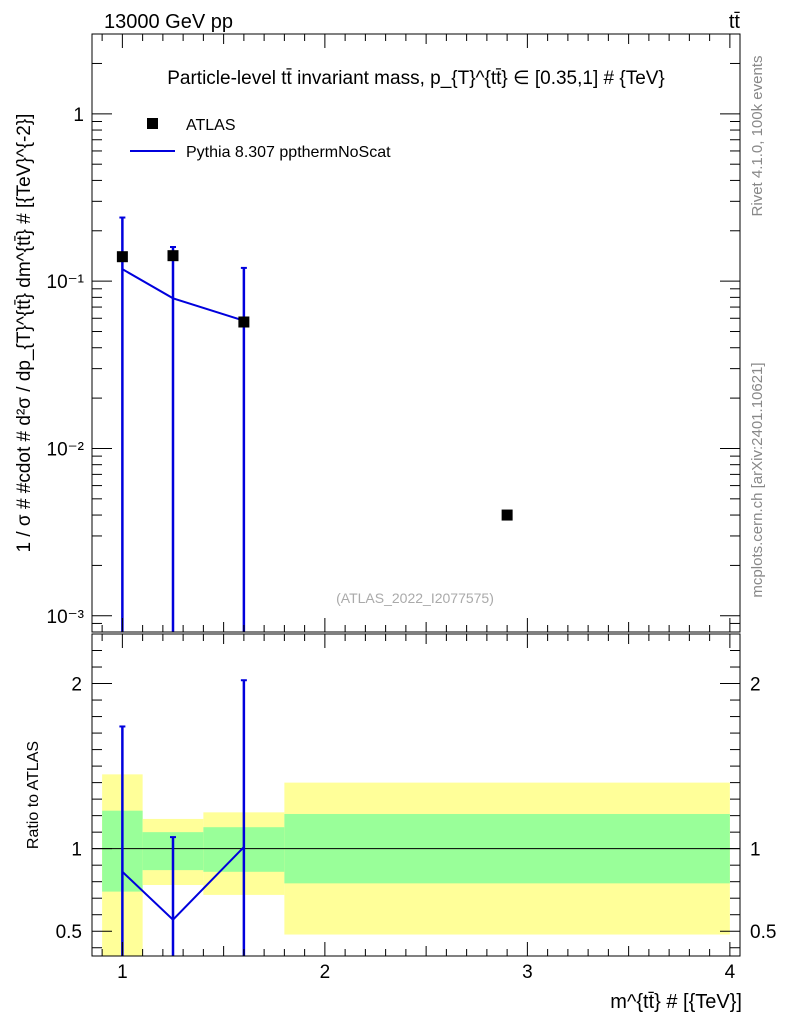 Image resolution: width=786 pixels, height=1024 pixels. I want to click on ratio-y-axis-label: Ratio to ATLAS, so click(33, 795).